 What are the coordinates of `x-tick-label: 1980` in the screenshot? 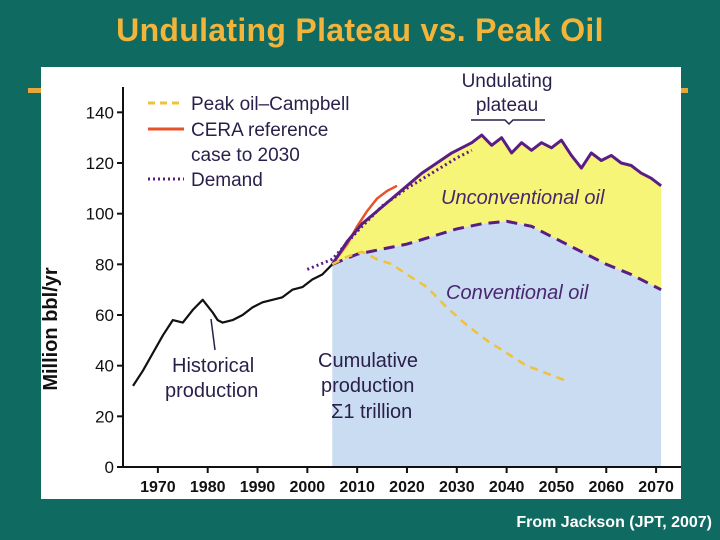 It's located at (208, 487).